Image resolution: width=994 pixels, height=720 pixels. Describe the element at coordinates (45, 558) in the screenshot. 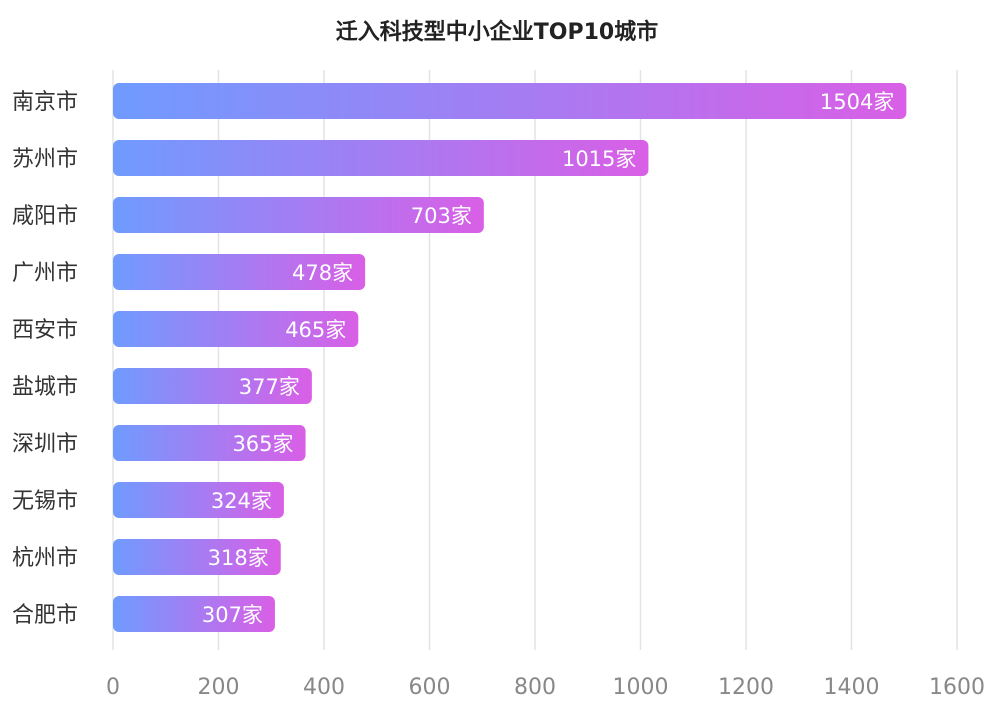

I see `category-label: 杭州市` at that location.